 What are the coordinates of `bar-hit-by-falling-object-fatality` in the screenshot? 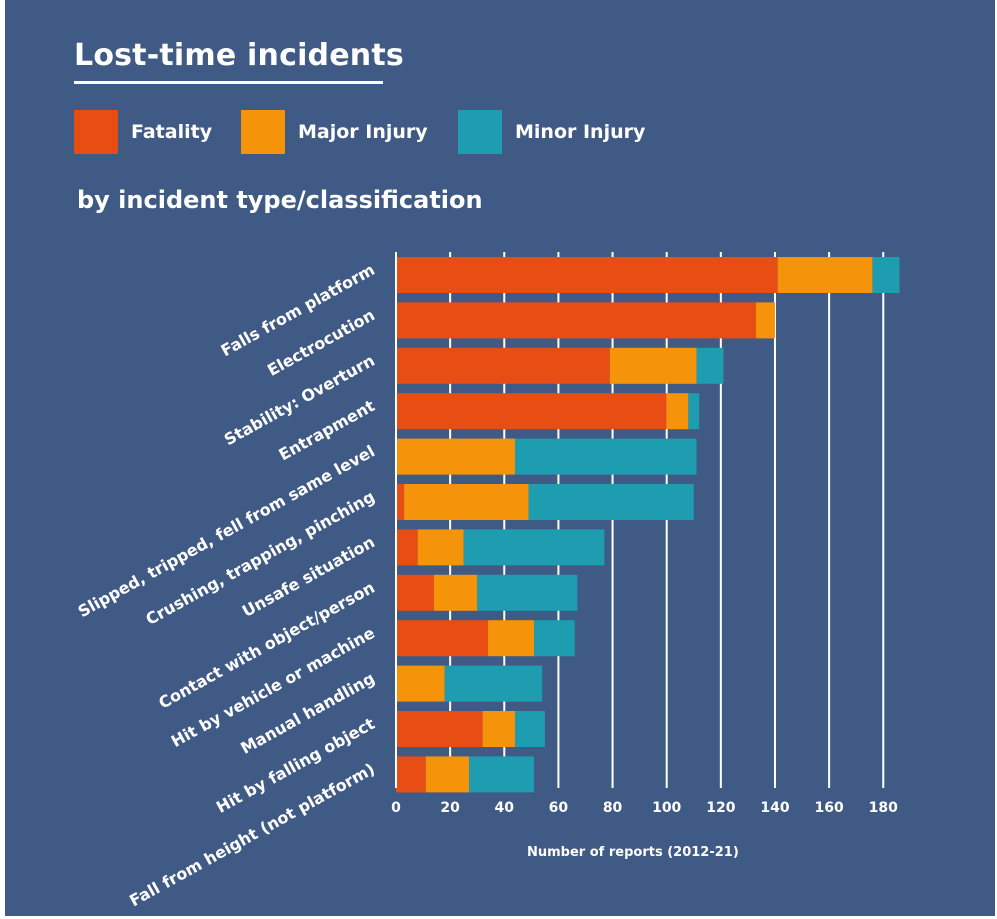 It's located at (439, 729).